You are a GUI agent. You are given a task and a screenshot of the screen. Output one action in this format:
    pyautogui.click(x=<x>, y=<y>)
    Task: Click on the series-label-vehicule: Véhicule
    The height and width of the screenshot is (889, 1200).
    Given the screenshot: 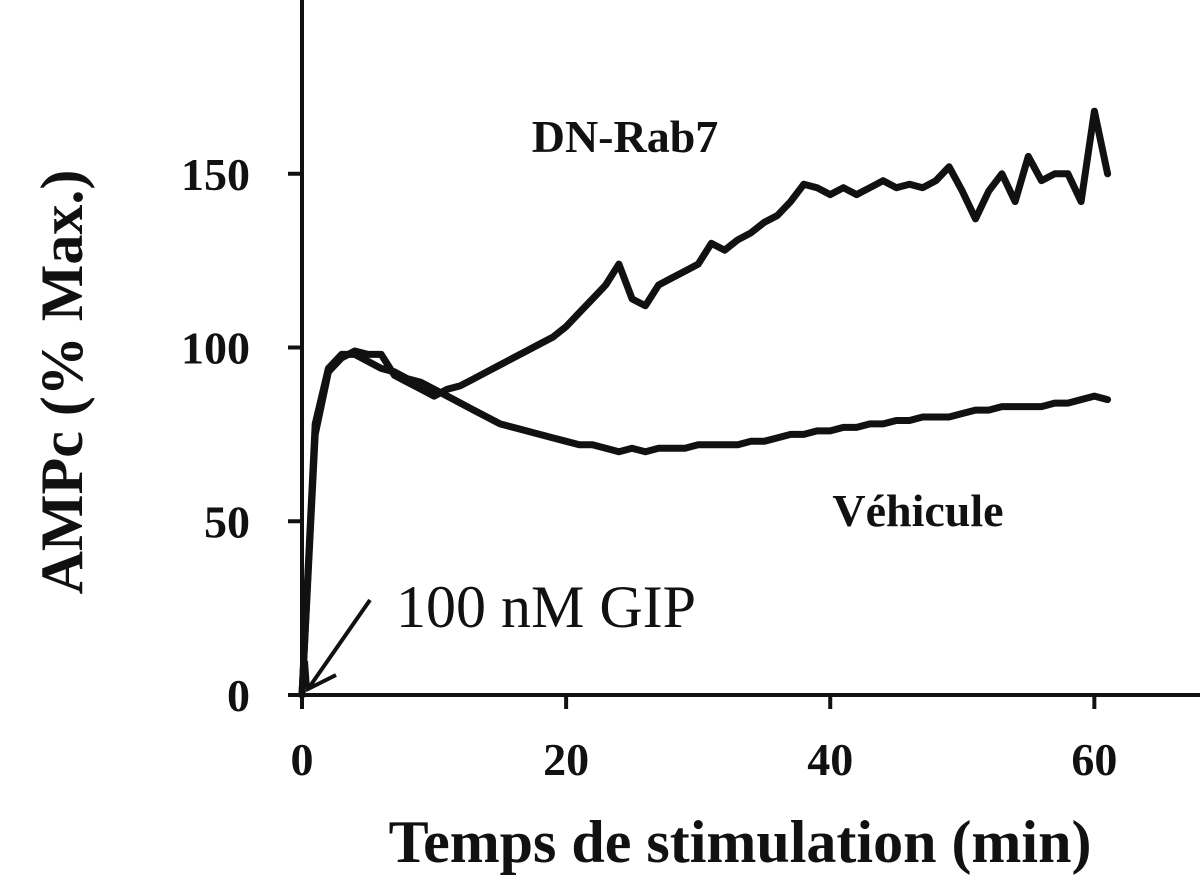 What is the action you would take?
    pyautogui.click(x=917, y=510)
    